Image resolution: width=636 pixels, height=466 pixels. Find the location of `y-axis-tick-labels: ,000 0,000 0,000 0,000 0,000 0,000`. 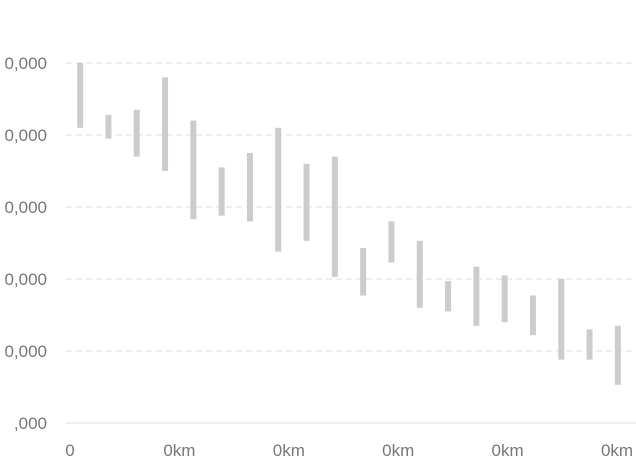

y-axis-tick-labels: ,000 0,000 0,000 0,000 0,000 0,000 is located at coordinates (25, 243).